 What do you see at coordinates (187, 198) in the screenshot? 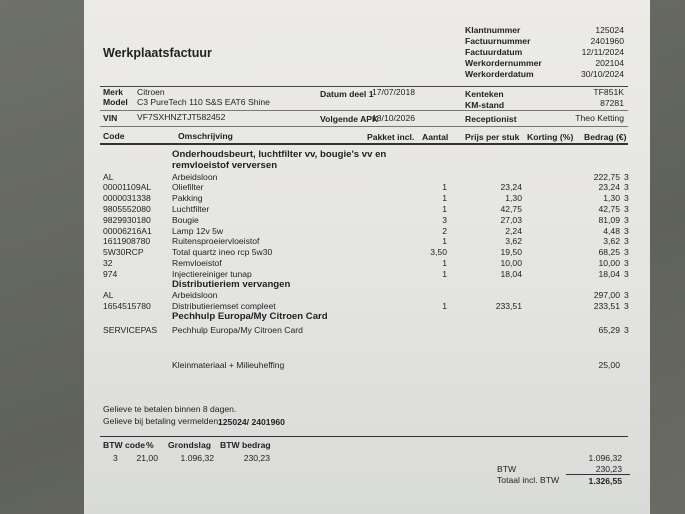
I see `line-description: Pakking` at bounding box center [187, 198].